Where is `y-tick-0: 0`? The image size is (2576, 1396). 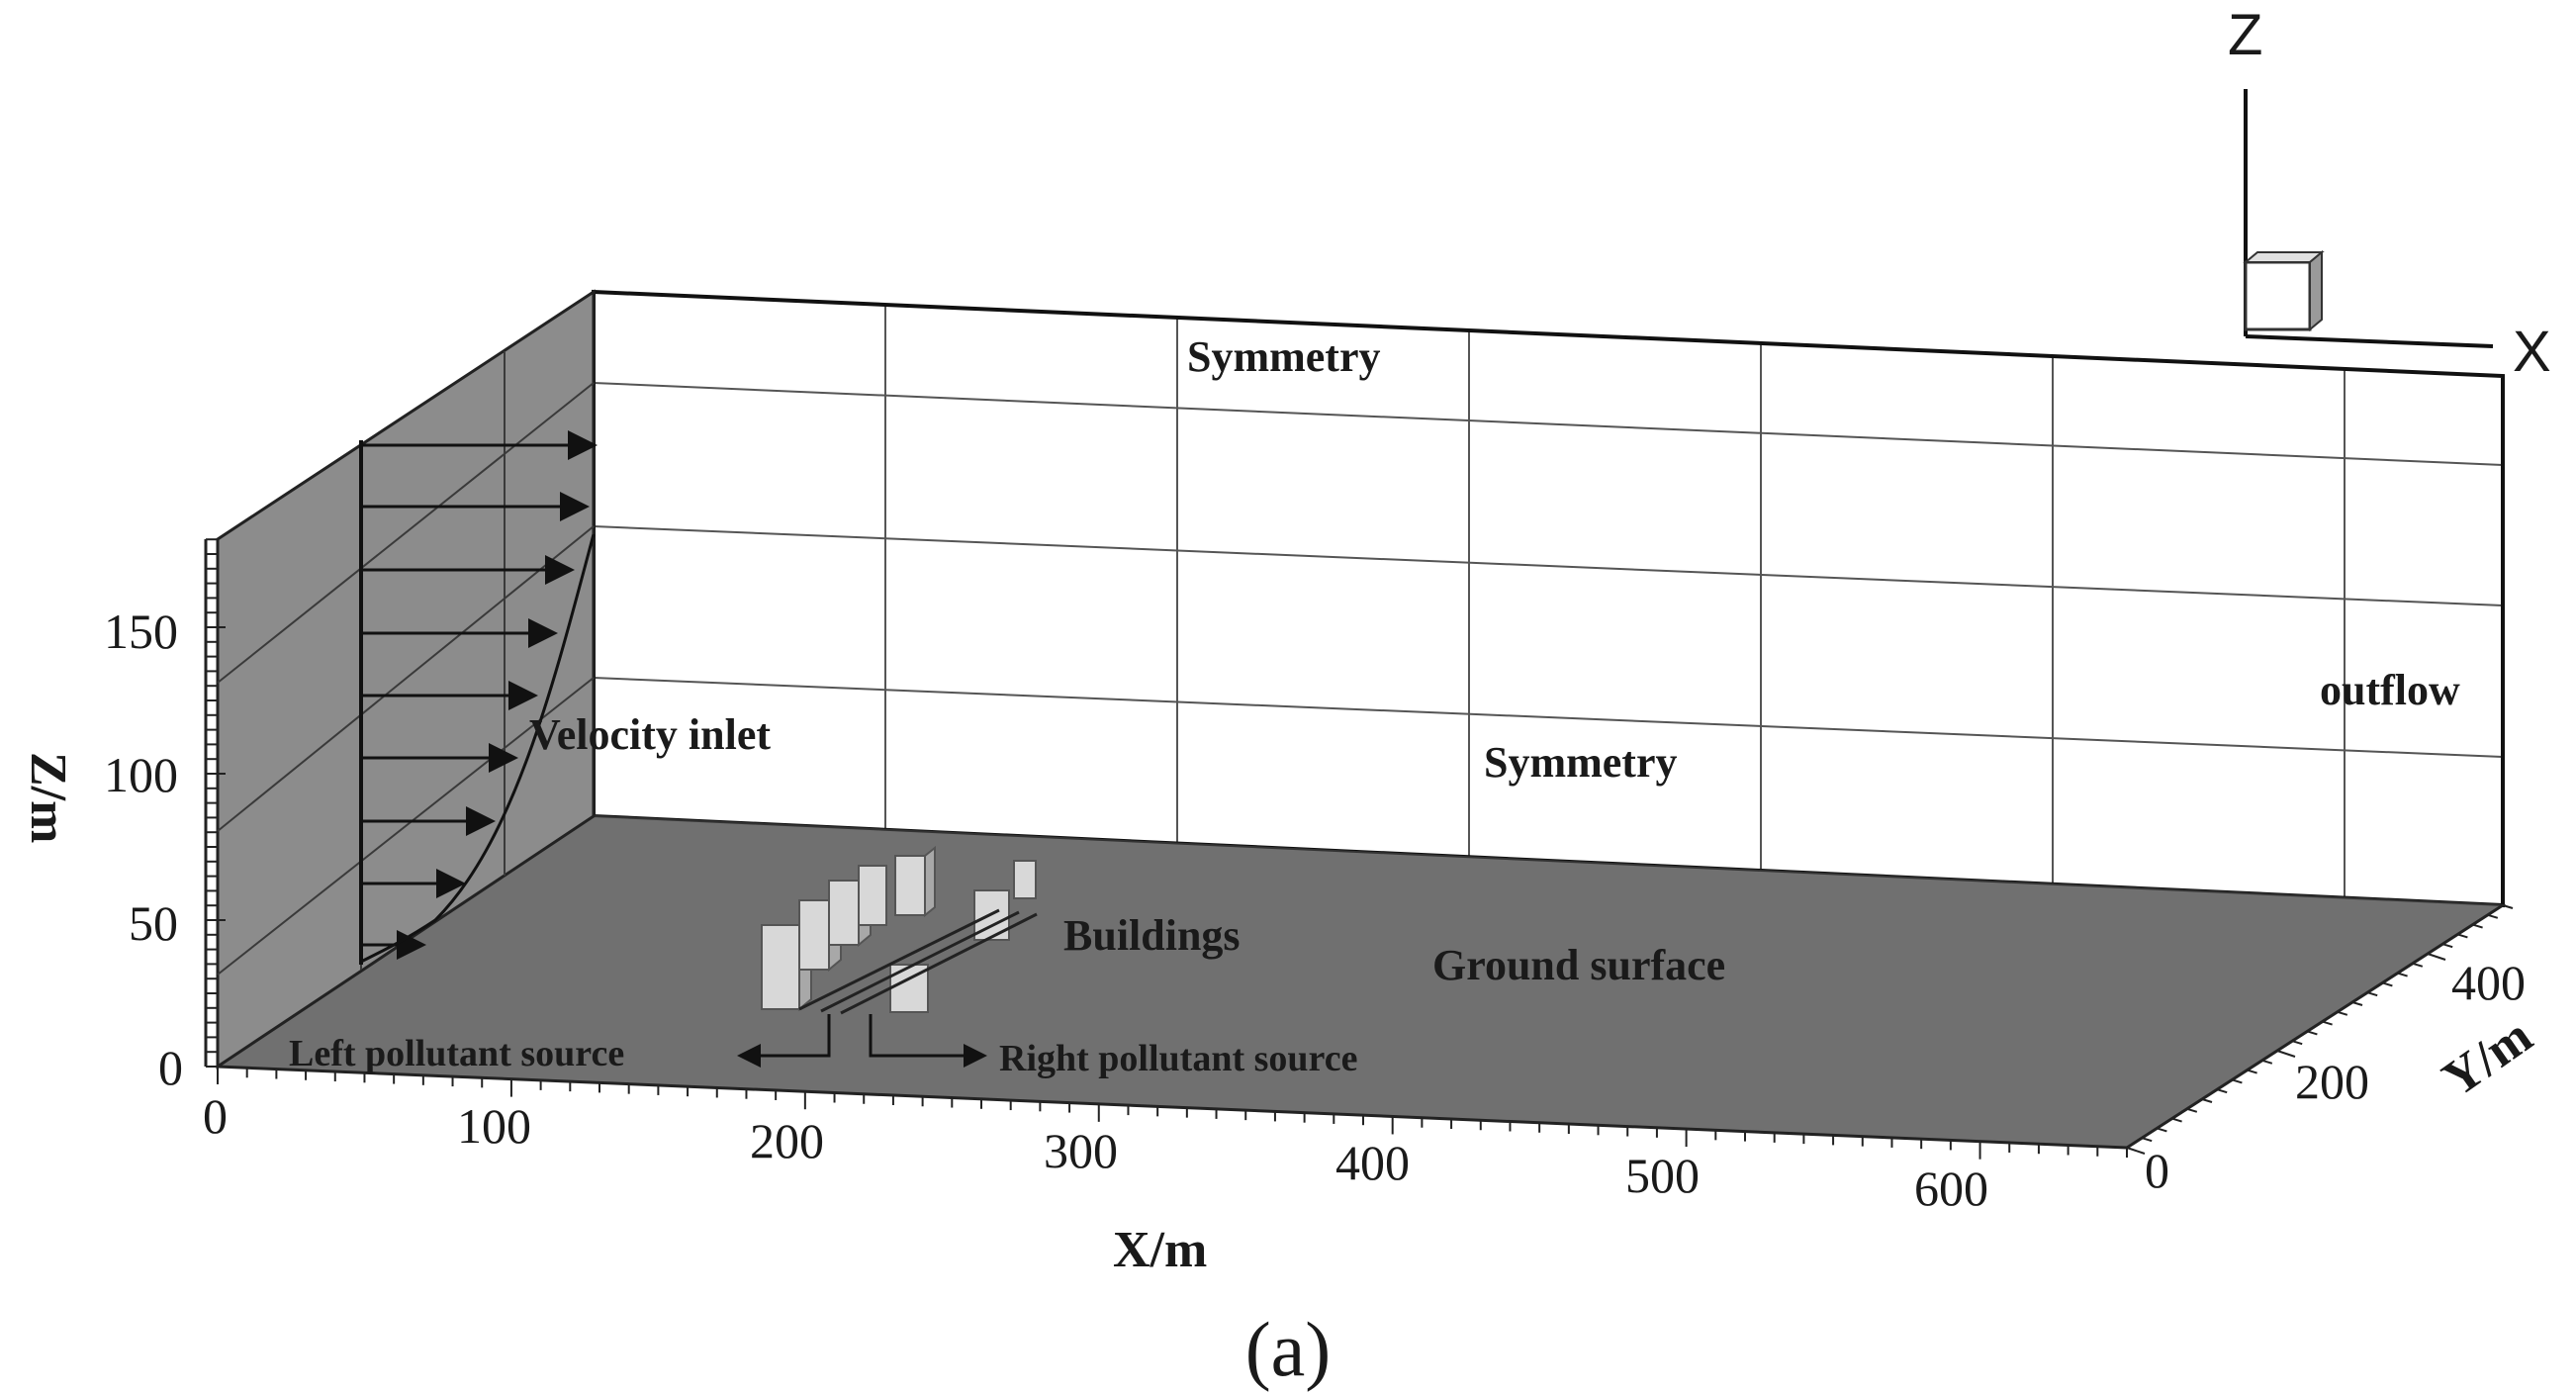
y-tick-0: 0 is located at coordinates (2157, 1170).